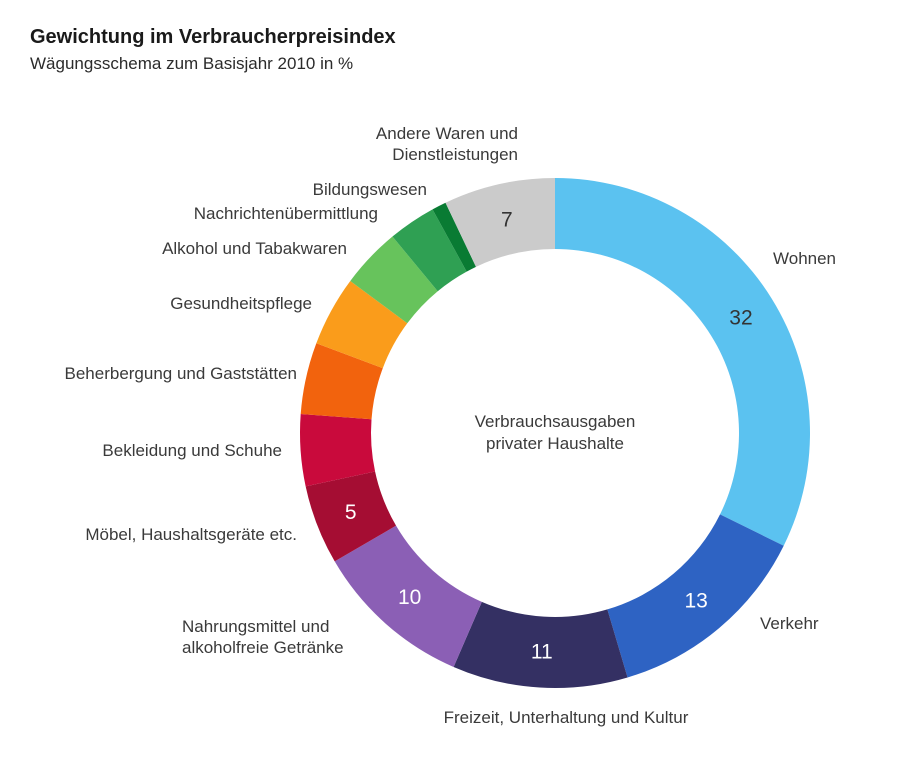 Image resolution: width=900 pixels, height=757 pixels. What do you see at coordinates (351, 512) in the screenshot?
I see `value-label-4: 5` at bounding box center [351, 512].